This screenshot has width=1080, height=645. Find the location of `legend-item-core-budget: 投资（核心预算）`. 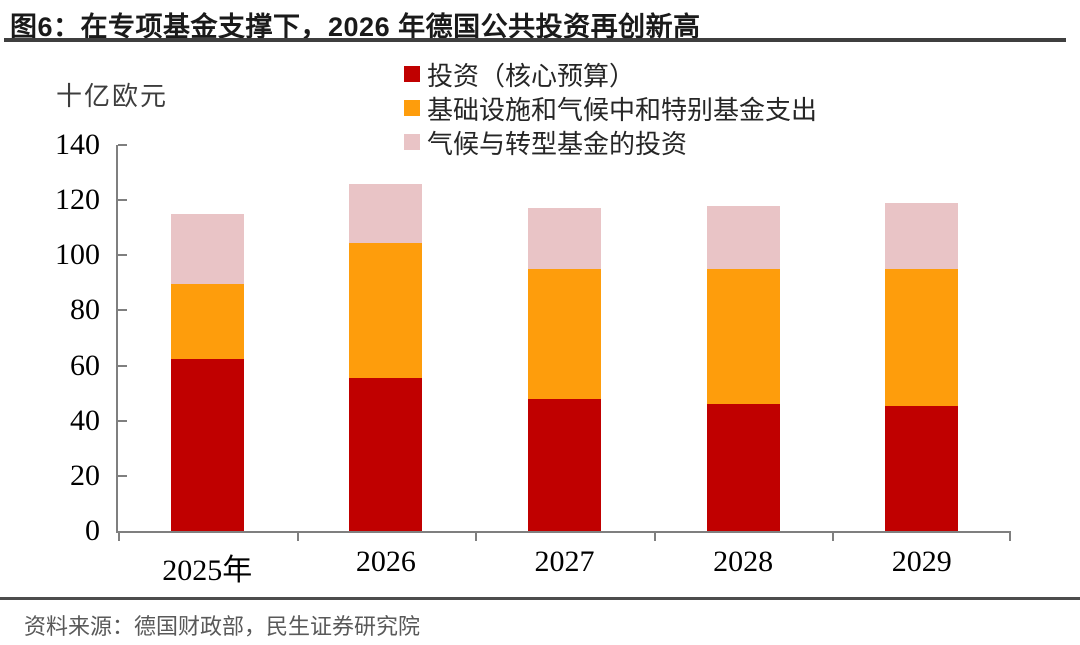

legend-item-core-budget: 投资（核心预算） is located at coordinates (610, 74).